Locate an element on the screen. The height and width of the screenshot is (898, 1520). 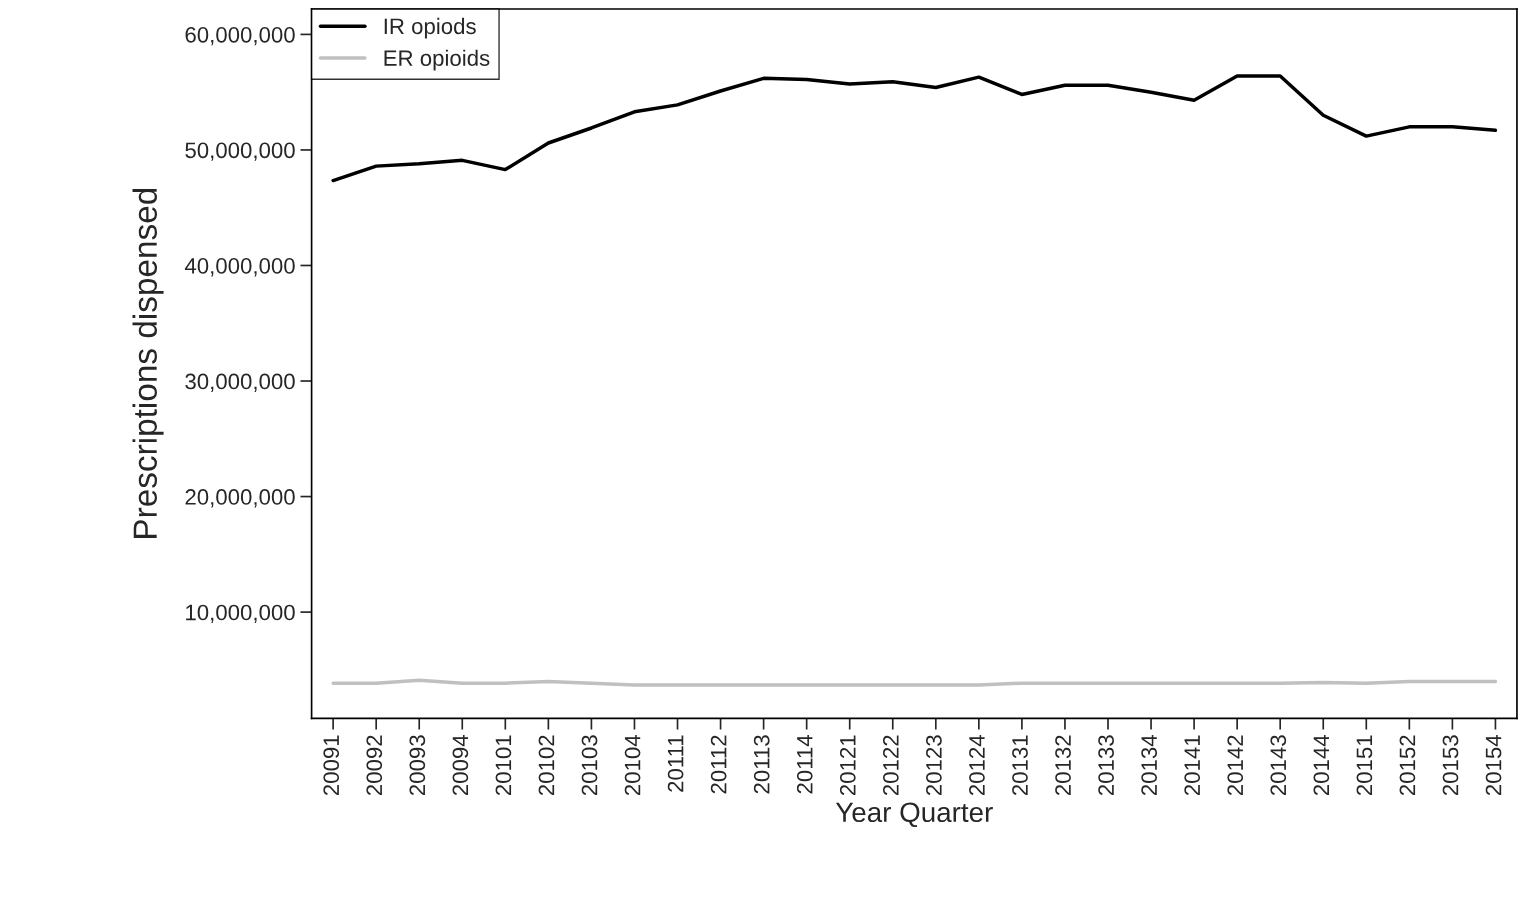
x-tick-label: 20121 is located at coordinates (847, 765).